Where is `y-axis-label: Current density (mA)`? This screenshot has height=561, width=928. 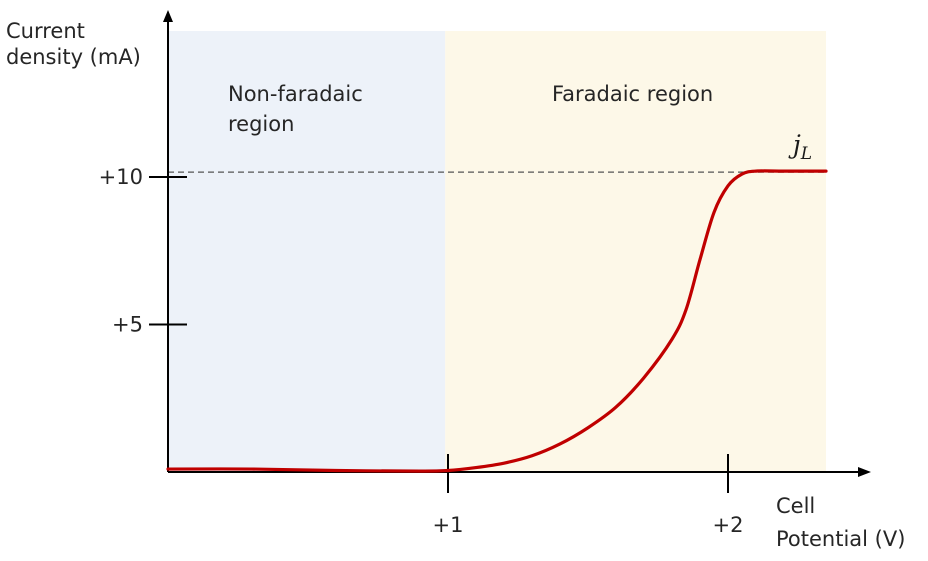
y-axis-label: Current density (mA) is located at coordinates (73, 44).